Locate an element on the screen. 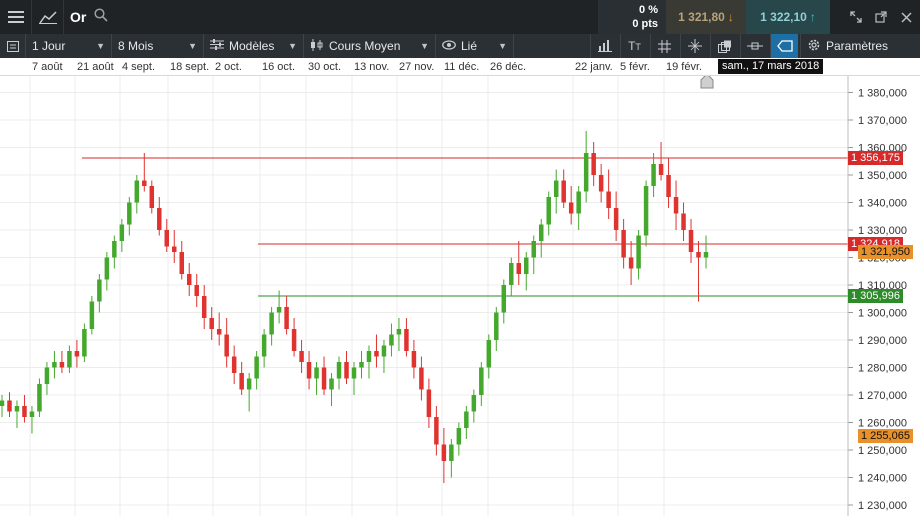 This screenshot has height=516, width=920. price-label: 1 370,000 is located at coordinates (882, 121).